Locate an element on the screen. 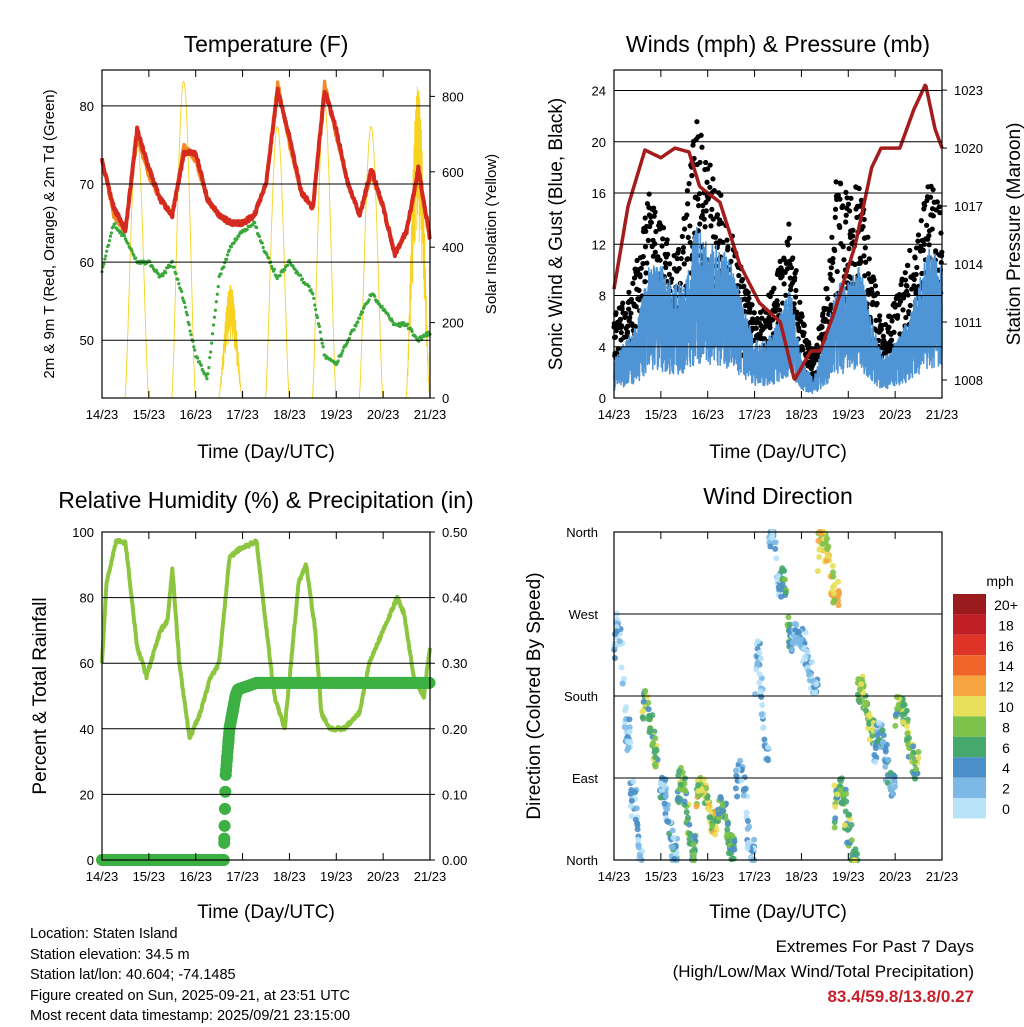 This screenshot has width=1024, height=1027. plot-area is located at coordinates (778, 239).